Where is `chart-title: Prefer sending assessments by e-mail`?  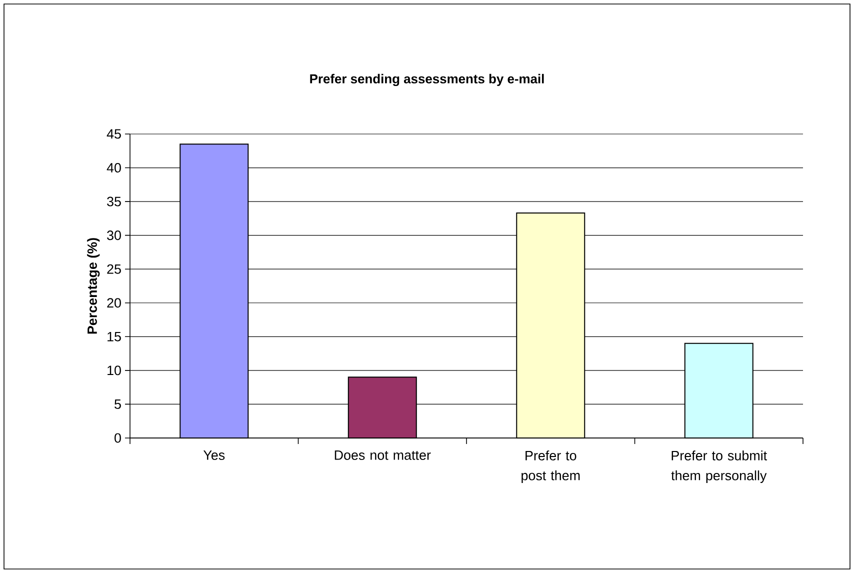 chart-title: Prefer sending assessments by e-mail is located at coordinates (427, 80).